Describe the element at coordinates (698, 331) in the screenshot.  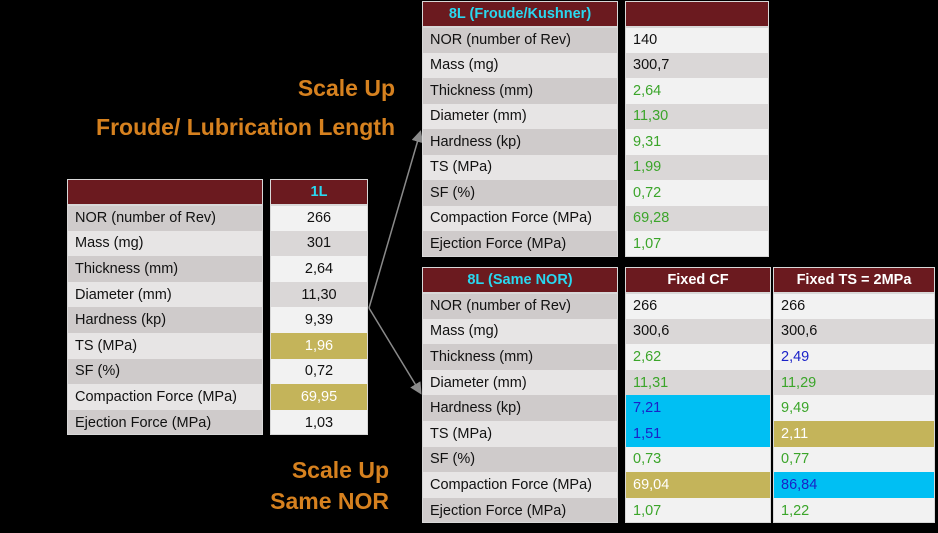
I see `fixed-cf-cell: 300,6` at that location.